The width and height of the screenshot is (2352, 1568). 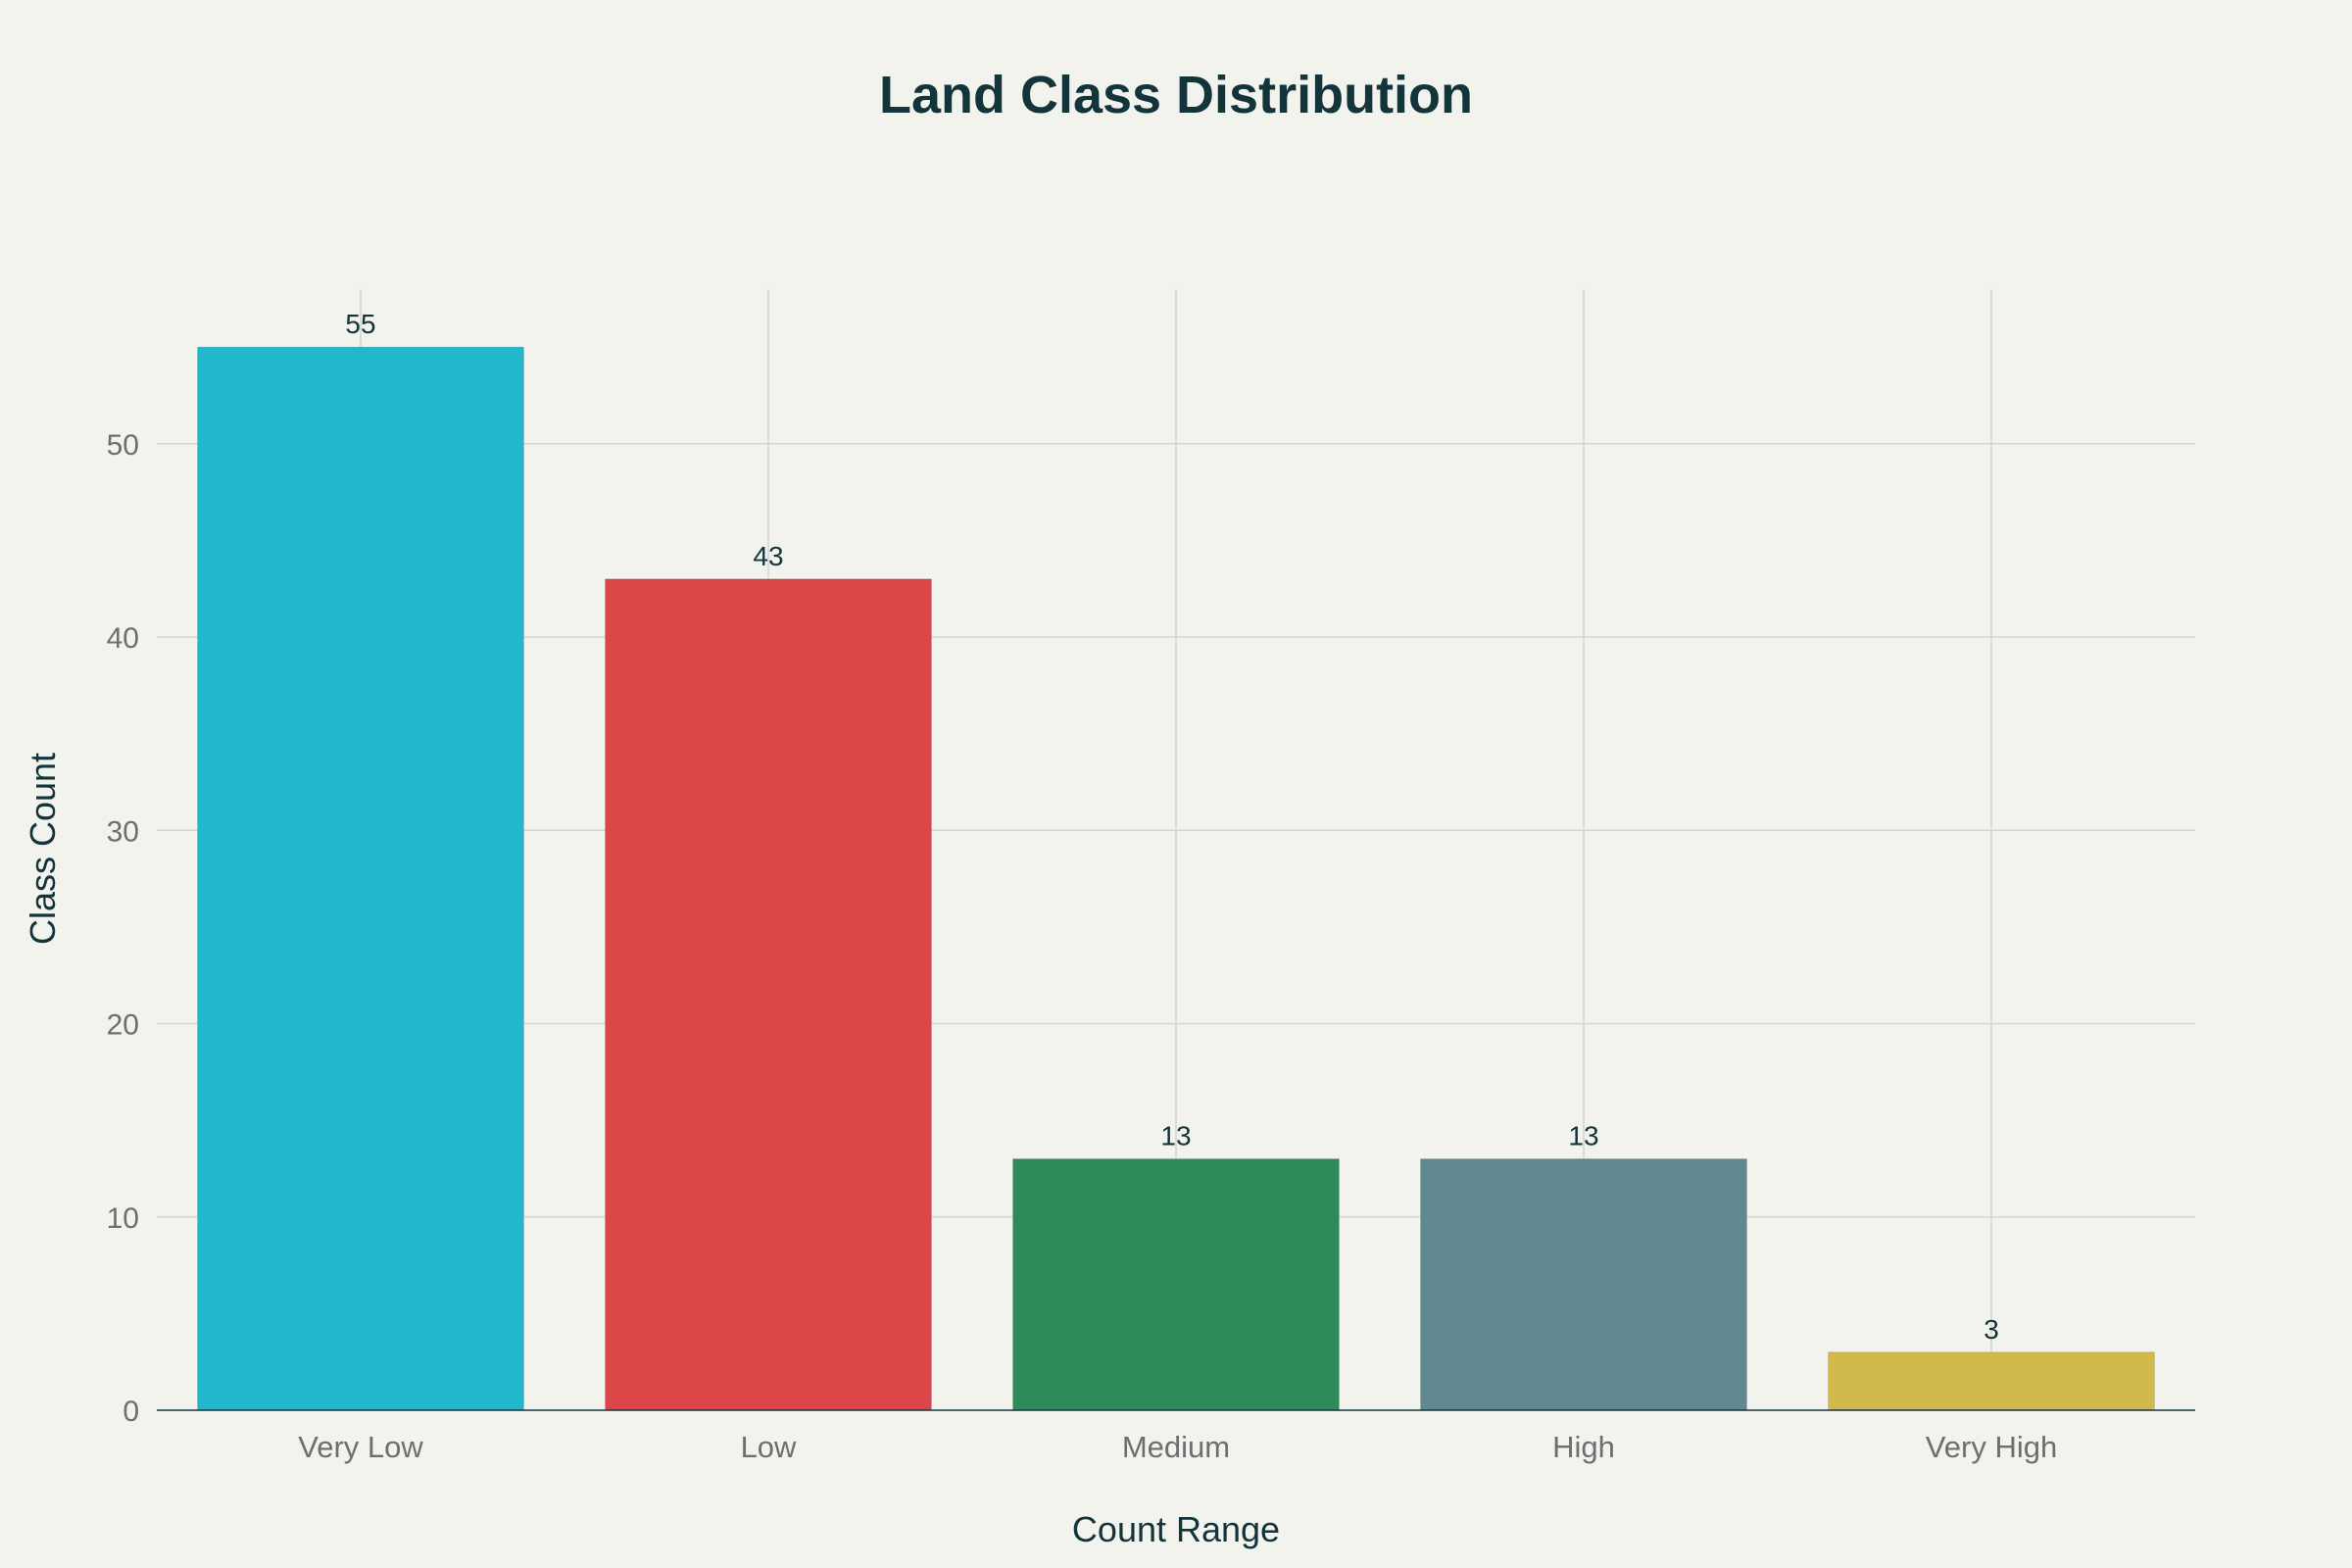 What do you see at coordinates (1176, 95) in the screenshot?
I see `chart-title: Land Class Distribution` at bounding box center [1176, 95].